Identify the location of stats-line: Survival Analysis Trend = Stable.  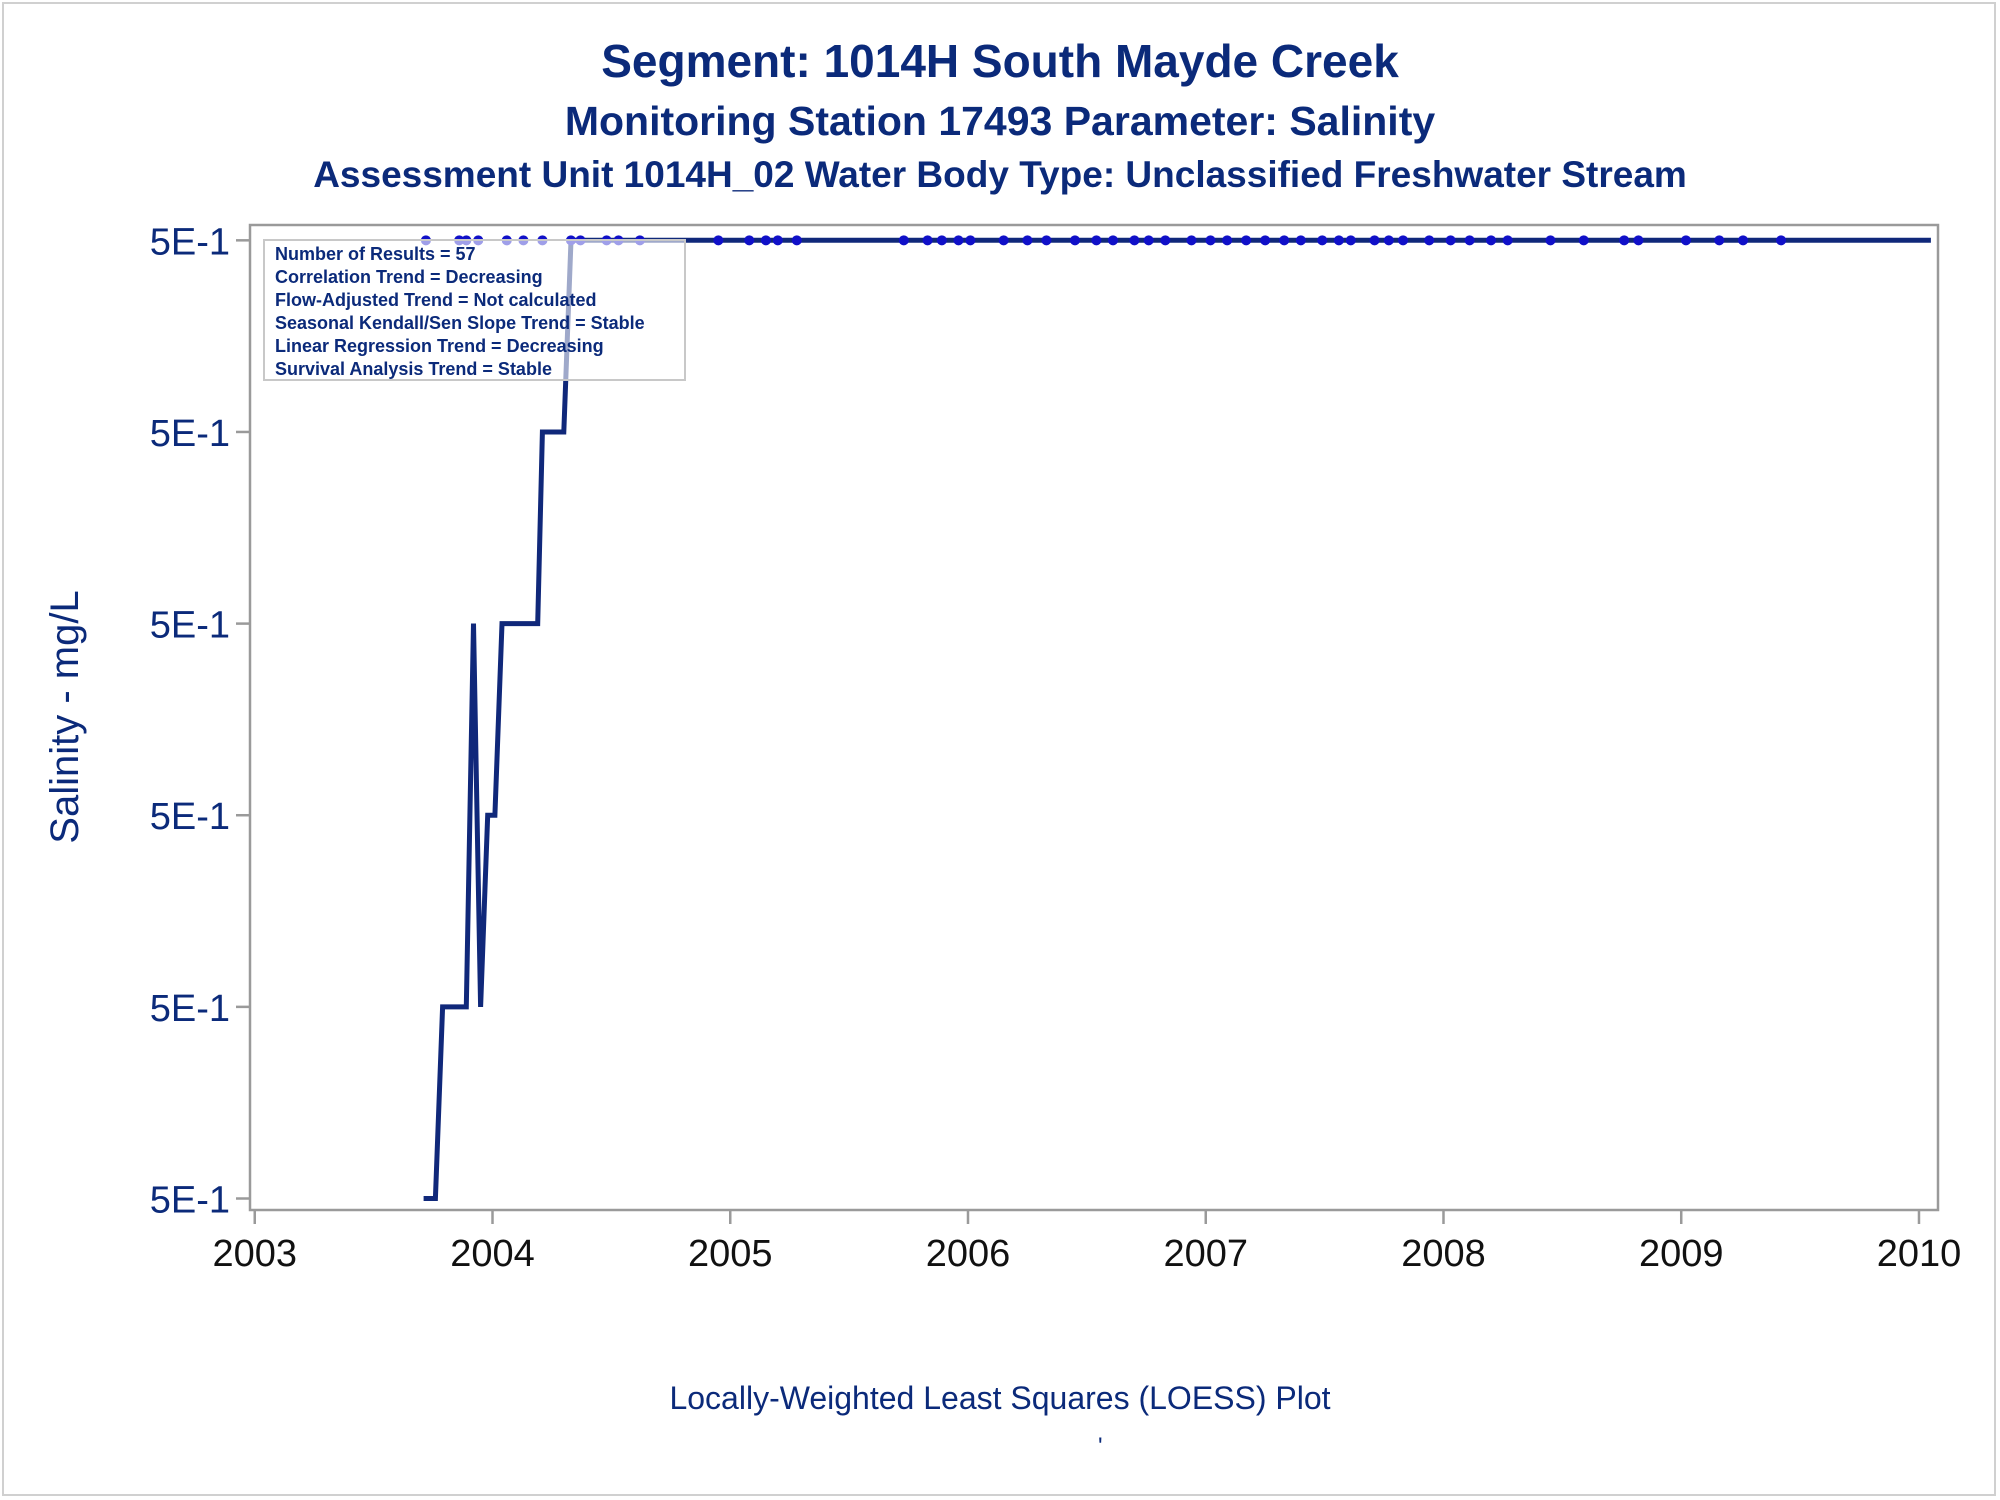
(413, 369).